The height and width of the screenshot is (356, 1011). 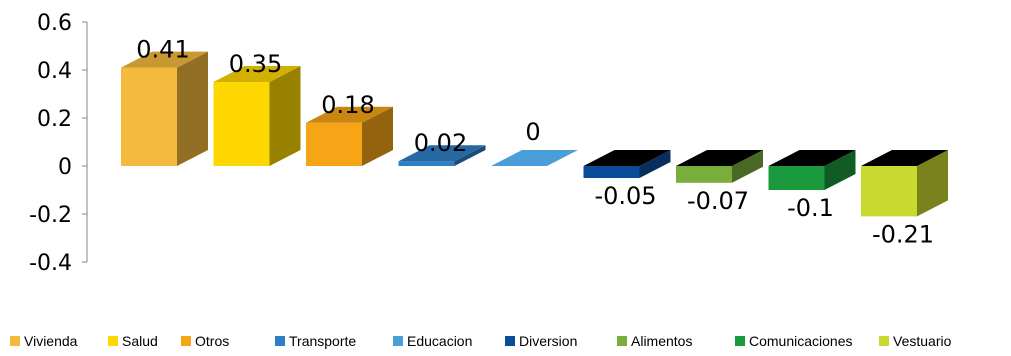 I want to click on bar-diversion, so click(x=627, y=164).